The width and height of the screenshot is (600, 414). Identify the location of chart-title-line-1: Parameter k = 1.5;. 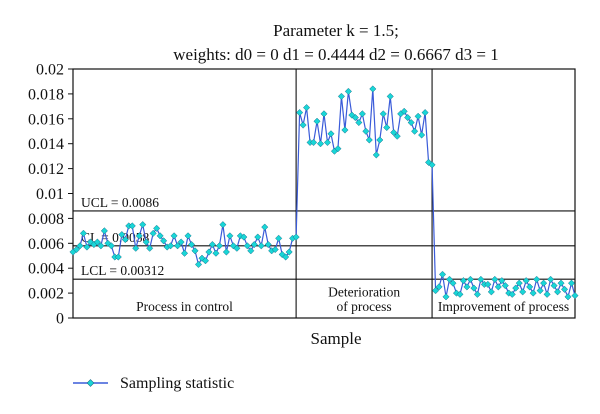
(336, 30).